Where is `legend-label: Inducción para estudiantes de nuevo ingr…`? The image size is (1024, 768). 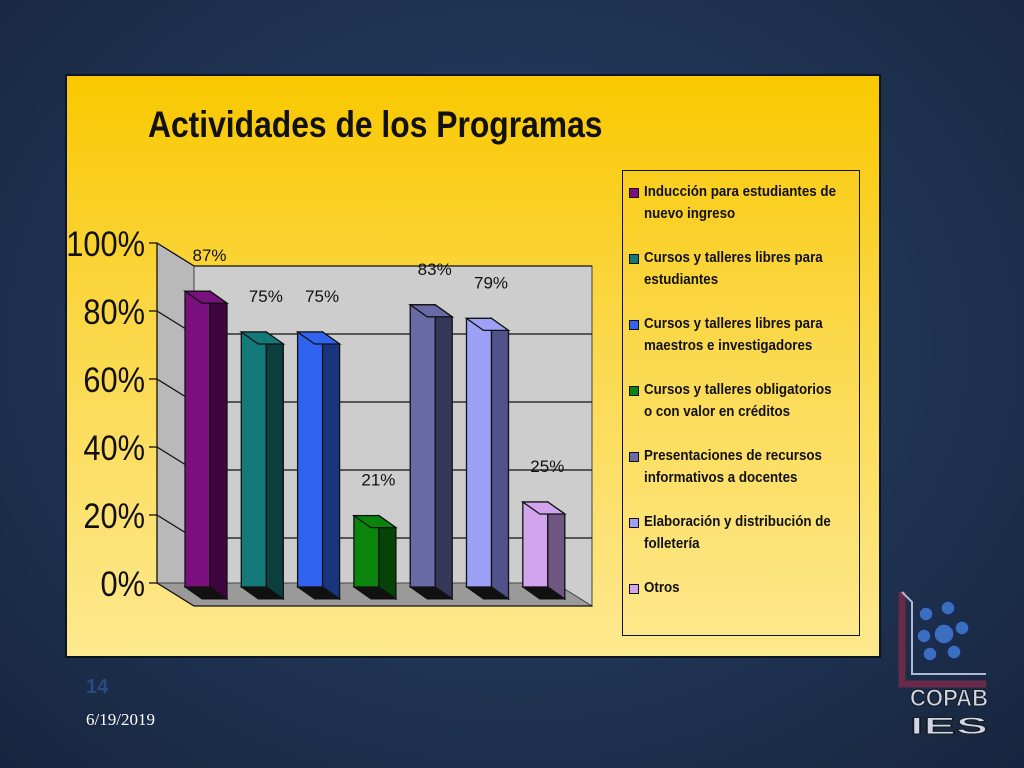
legend-label: Inducción para estudiantes de nuevo ingr… is located at coordinates (740, 203).